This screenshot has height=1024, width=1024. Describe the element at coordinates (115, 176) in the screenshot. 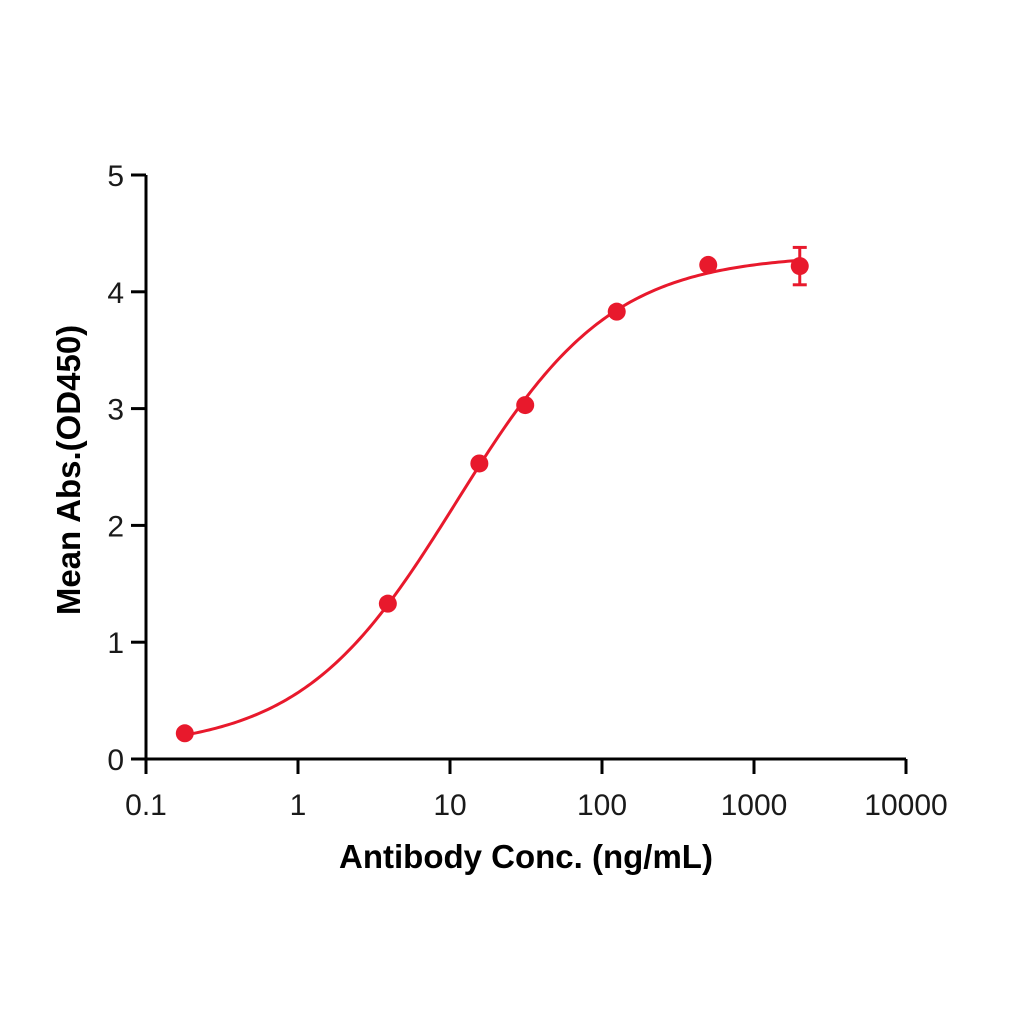

I see `y-tick-label: 5` at that location.